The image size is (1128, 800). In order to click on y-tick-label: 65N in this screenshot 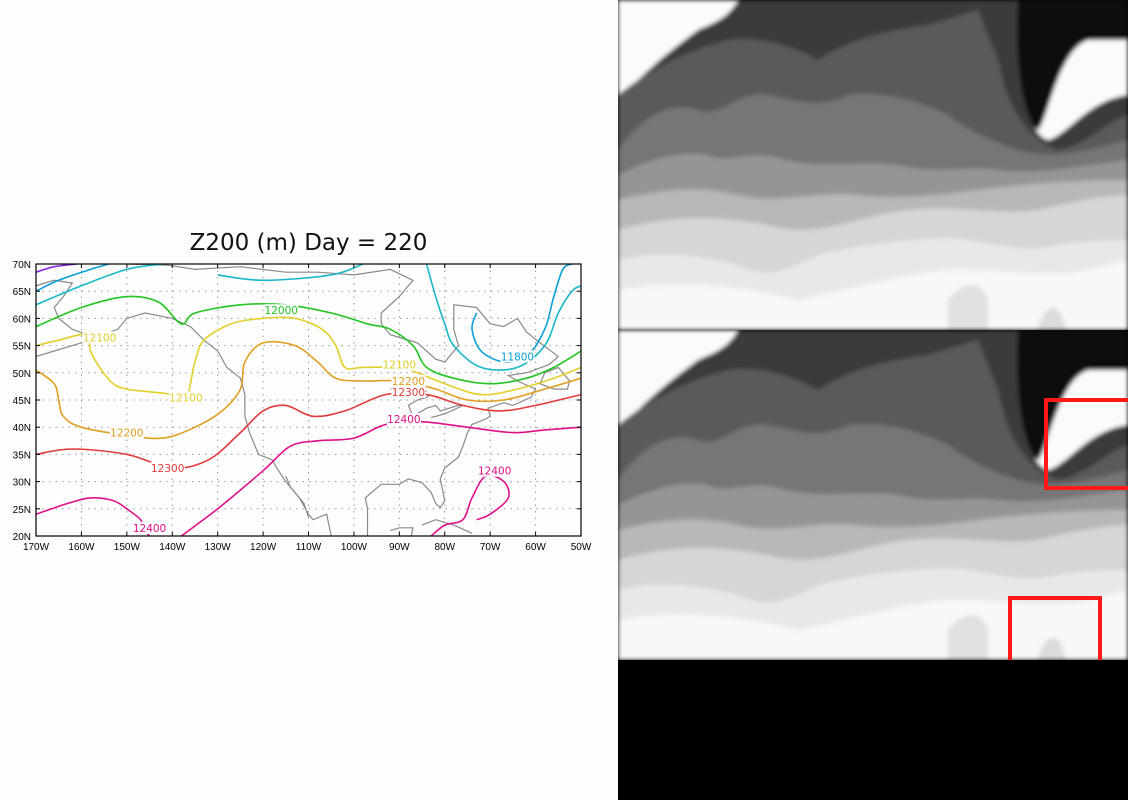, I will do `click(22, 292)`.